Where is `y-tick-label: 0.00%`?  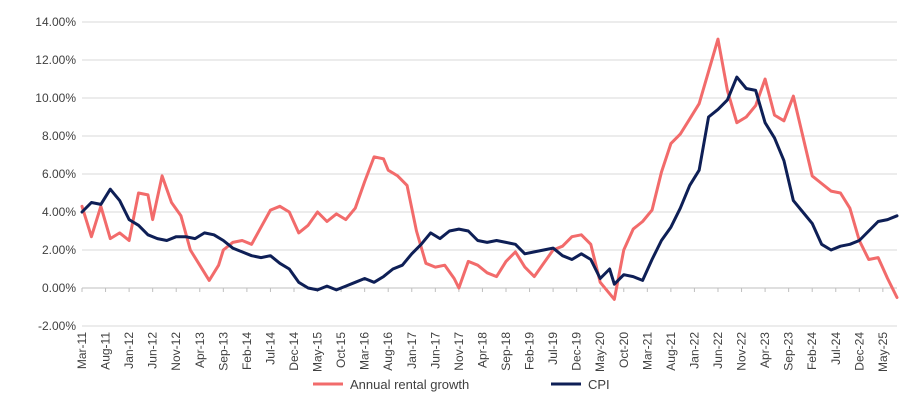
y-tick-label: 0.00% is located at coordinates (59, 288).